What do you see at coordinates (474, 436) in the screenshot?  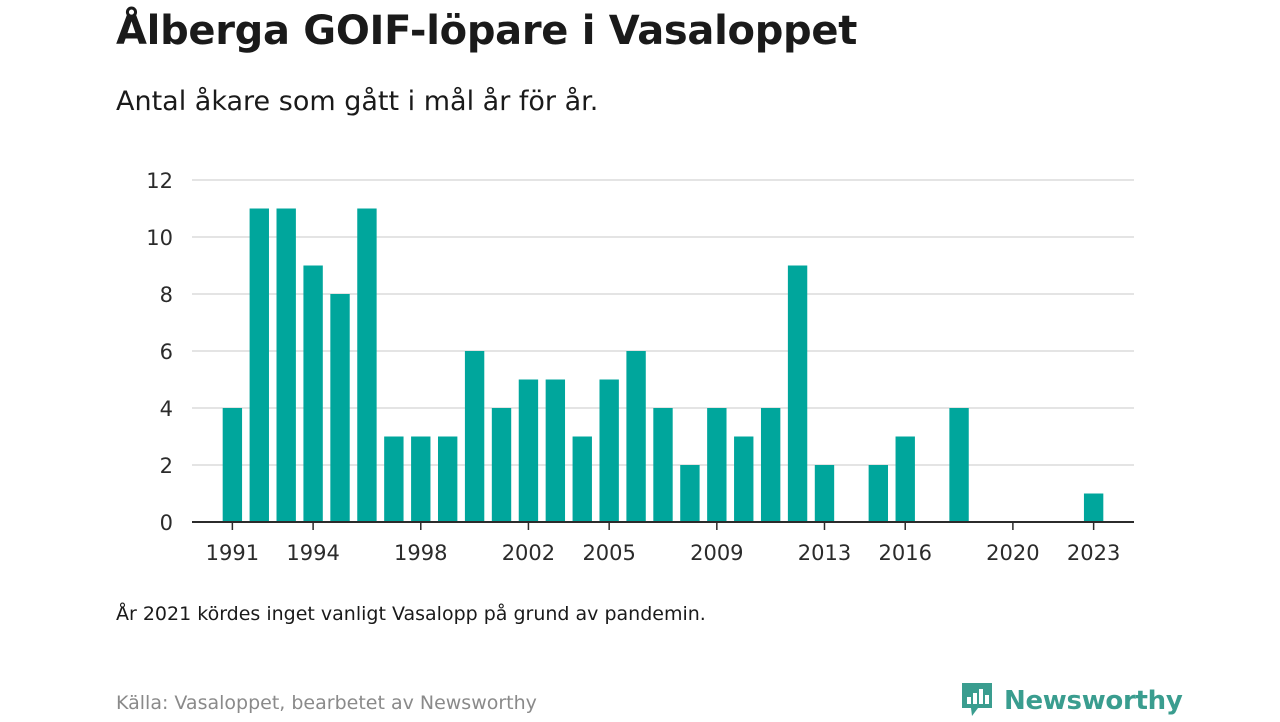 I see `bar-2000` at bounding box center [474, 436].